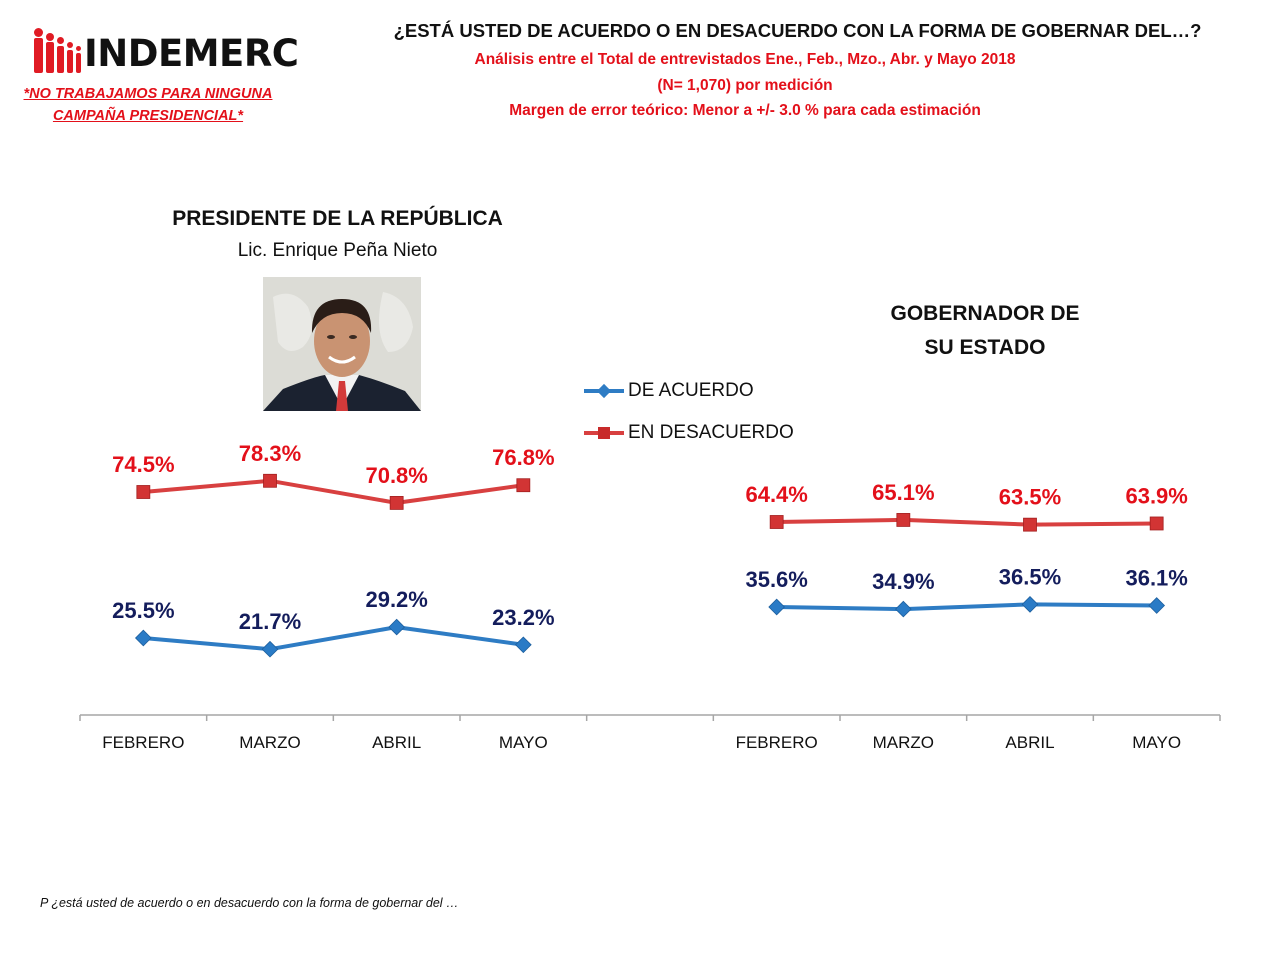 This screenshot has width=1280, height=960. I want to click on legend-item-en-desacuerdo: EN DESACUERDO, so click(689, 433).